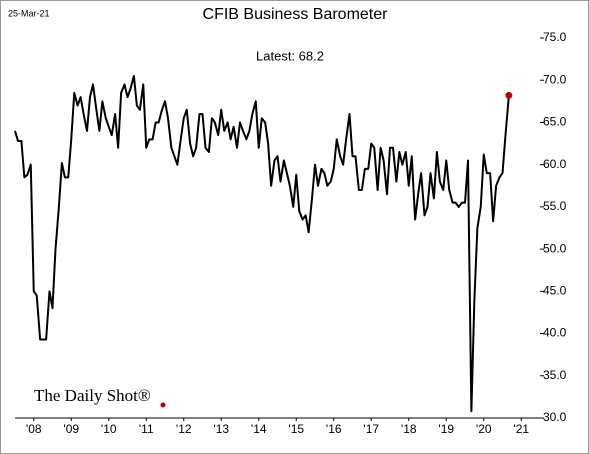  Describe the element at coordinates (371, 429) in the screenshot. I see `x-tick-label: '17` at that location.